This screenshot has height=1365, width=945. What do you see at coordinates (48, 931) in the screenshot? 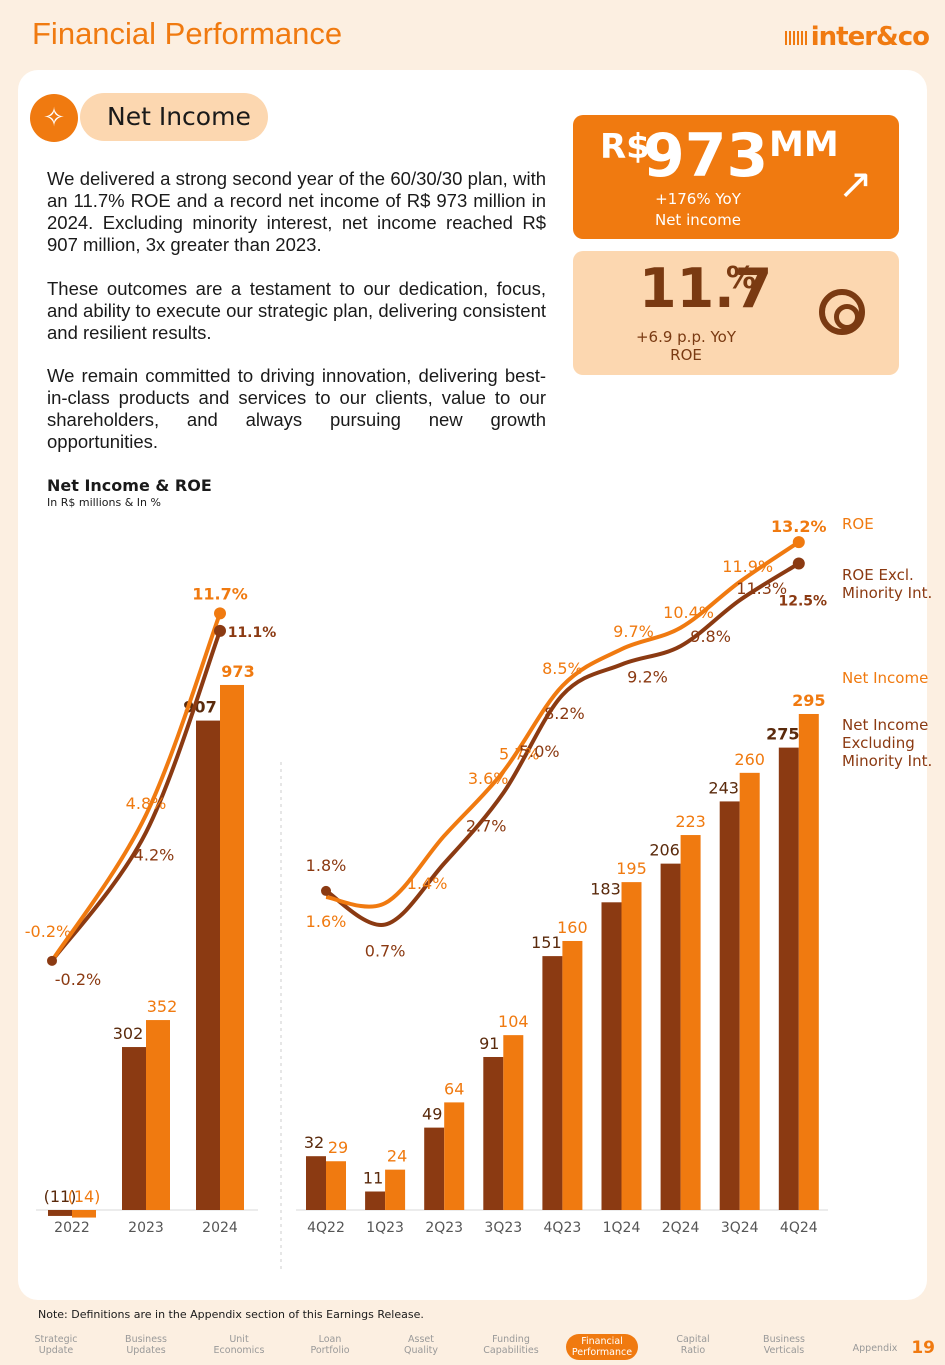
I see `annual-roe-label-2022: -0.2%` at bounding box center [48, 931].